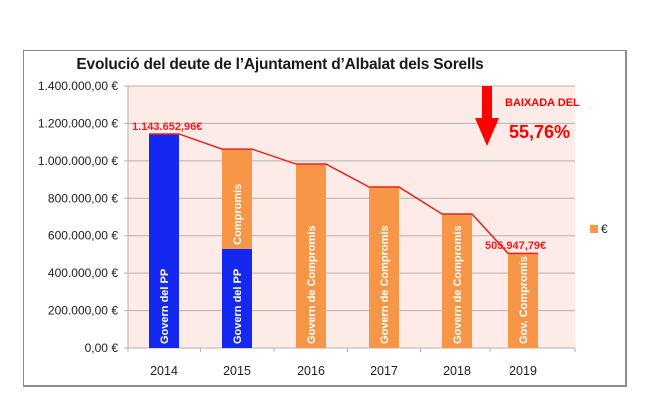 Image resolution: width=650 pixels, height=413 pixels. Describe the element at coordinates (487, 103) in the screenshot. I see `down-arrow-icon` at that location.